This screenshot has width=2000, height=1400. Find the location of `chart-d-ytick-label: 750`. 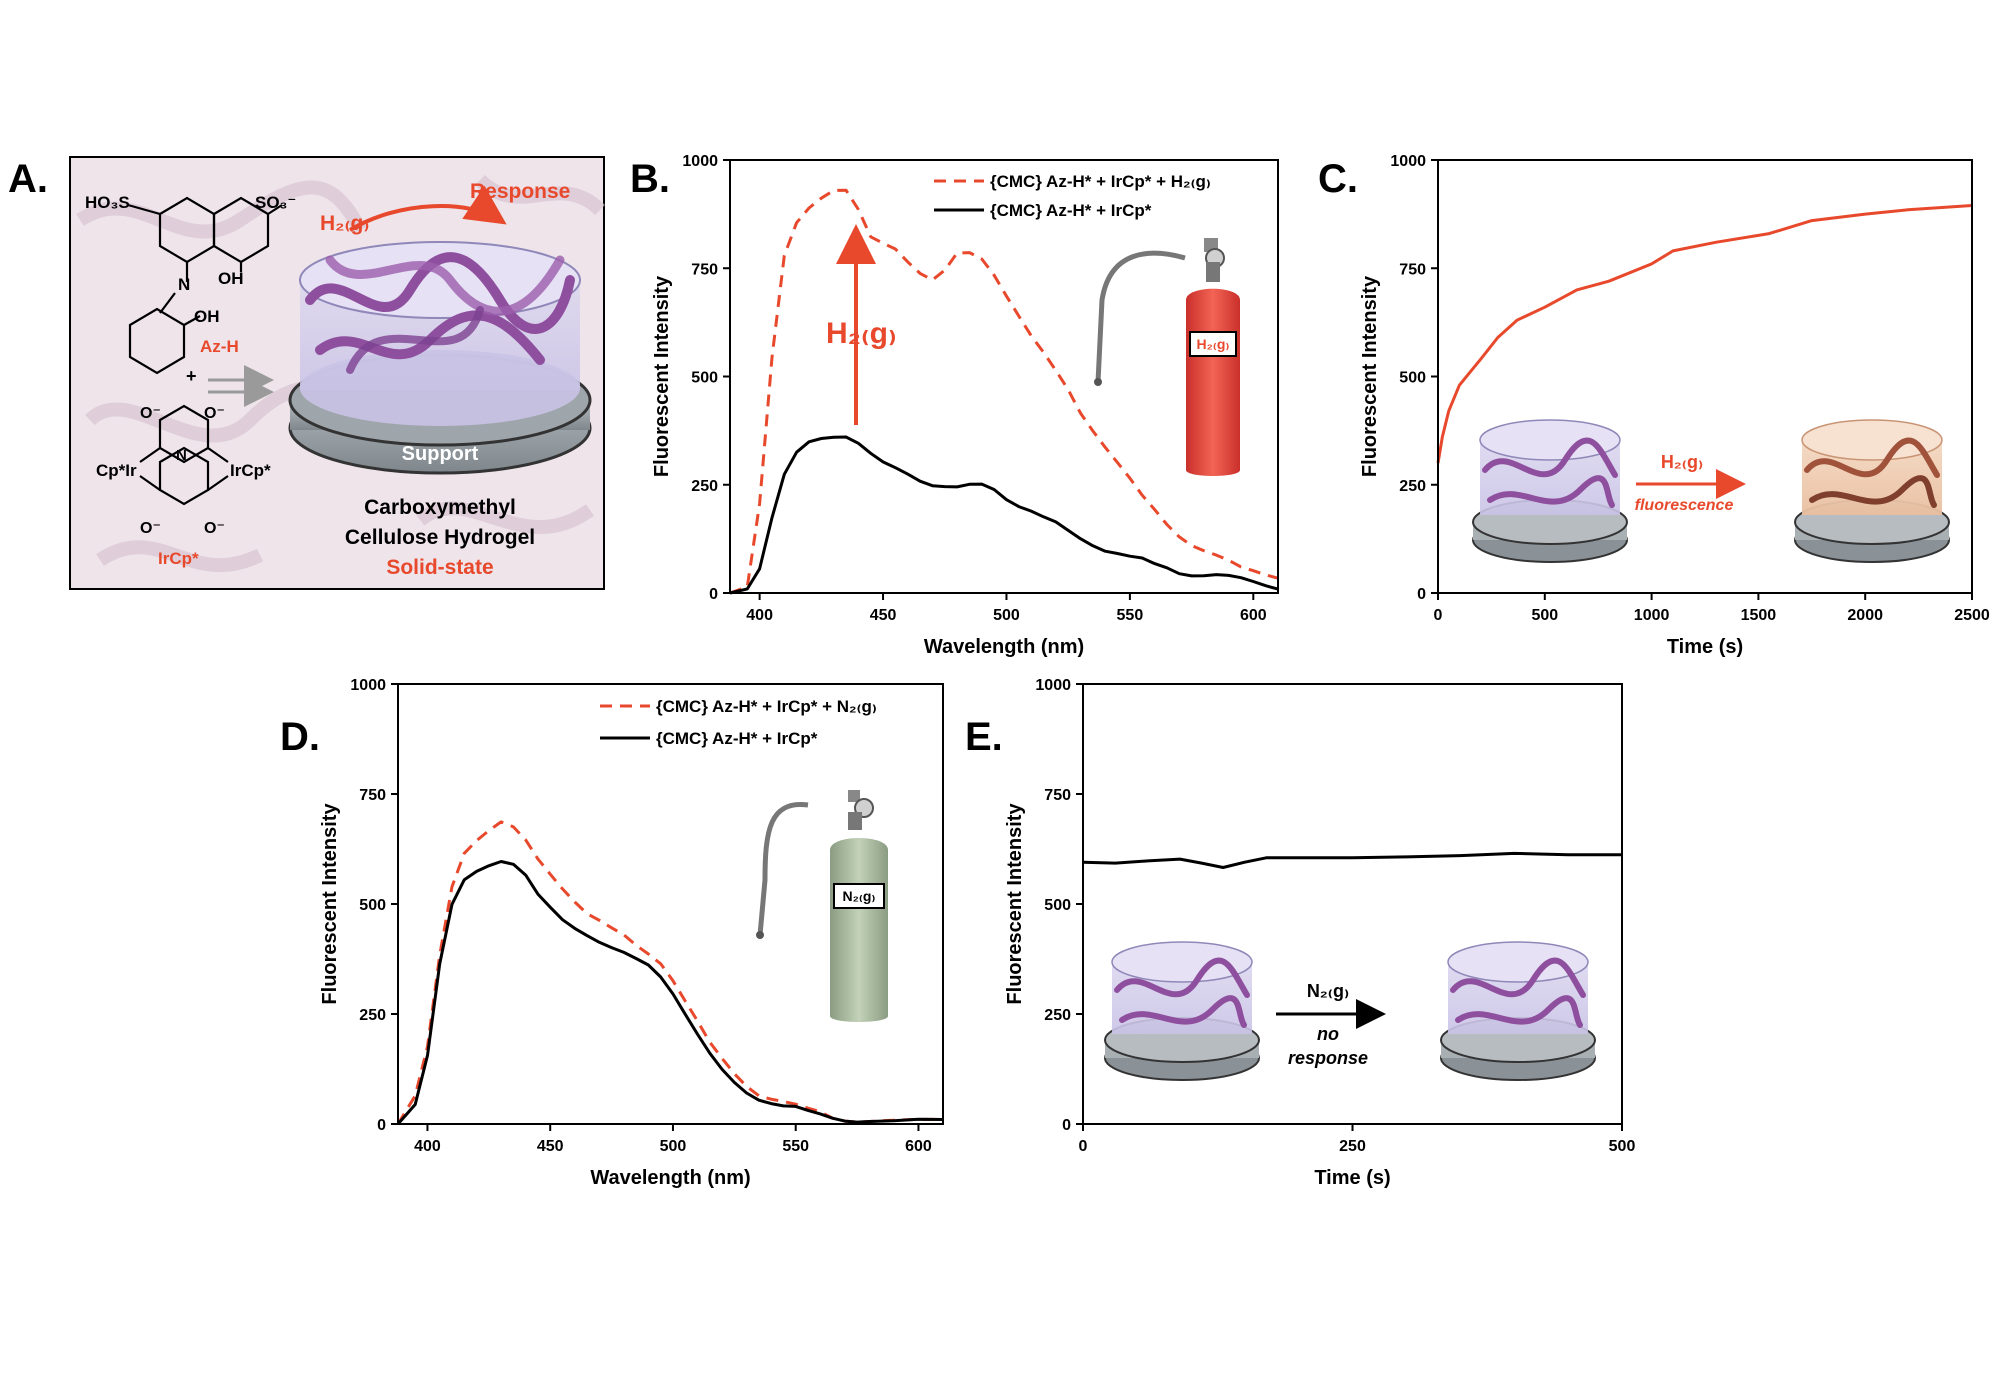

chart-d-ytick-label: 750 is located at coordinates (372, 795).